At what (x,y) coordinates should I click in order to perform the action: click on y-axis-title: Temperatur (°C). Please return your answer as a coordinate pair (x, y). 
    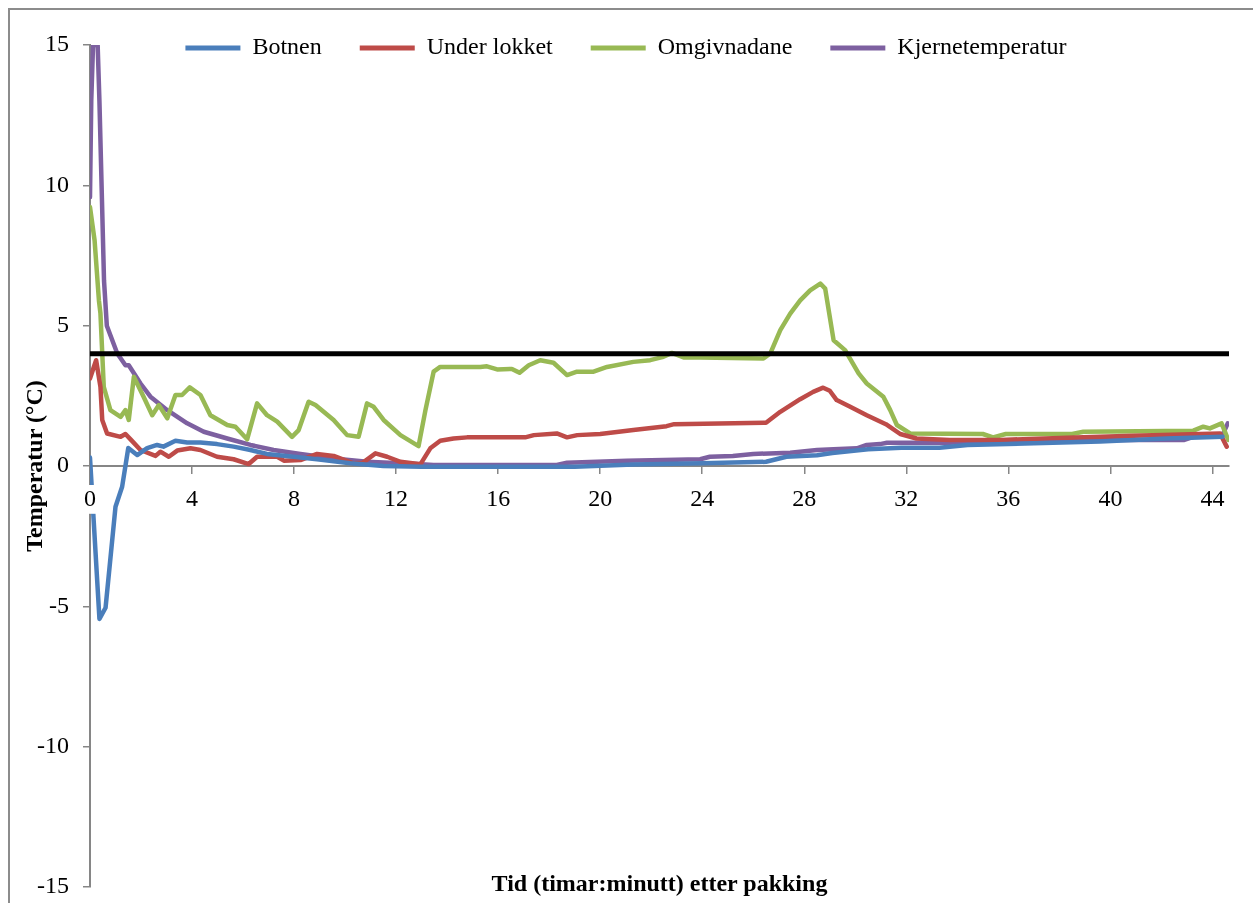
    Looking at the image, I should click on (34, 466).